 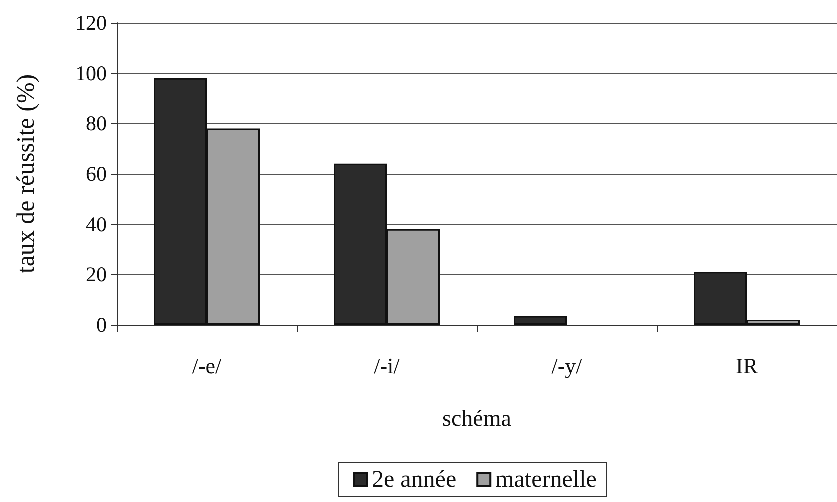 What do you see at coordinates (546, 480) in the screenshot?
I see `legend-label: maternelle` at bounding box center [546, 480].